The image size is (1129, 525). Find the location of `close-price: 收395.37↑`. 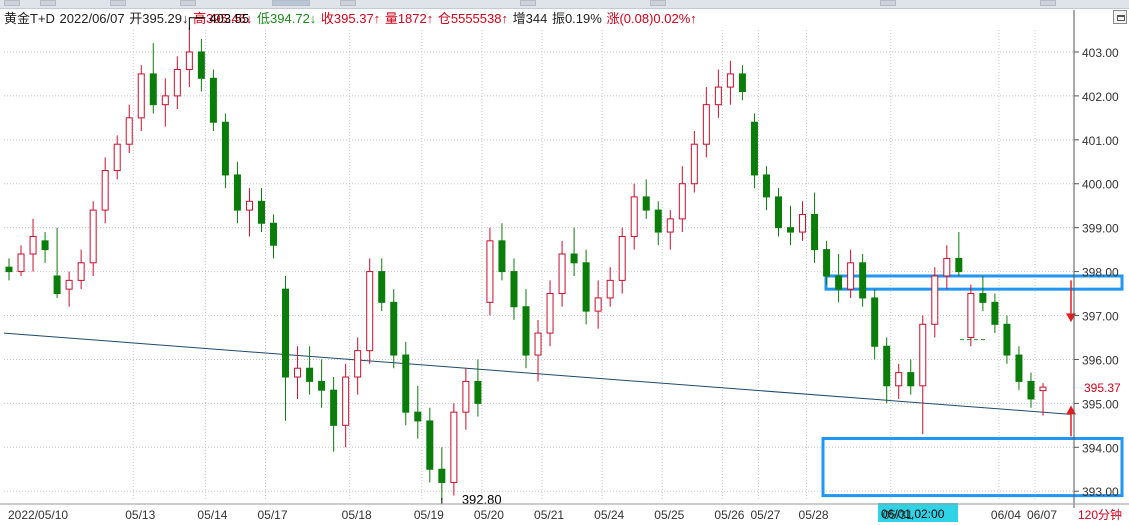

close-price: 收395.37↑ is located at coordinates (350, 18).